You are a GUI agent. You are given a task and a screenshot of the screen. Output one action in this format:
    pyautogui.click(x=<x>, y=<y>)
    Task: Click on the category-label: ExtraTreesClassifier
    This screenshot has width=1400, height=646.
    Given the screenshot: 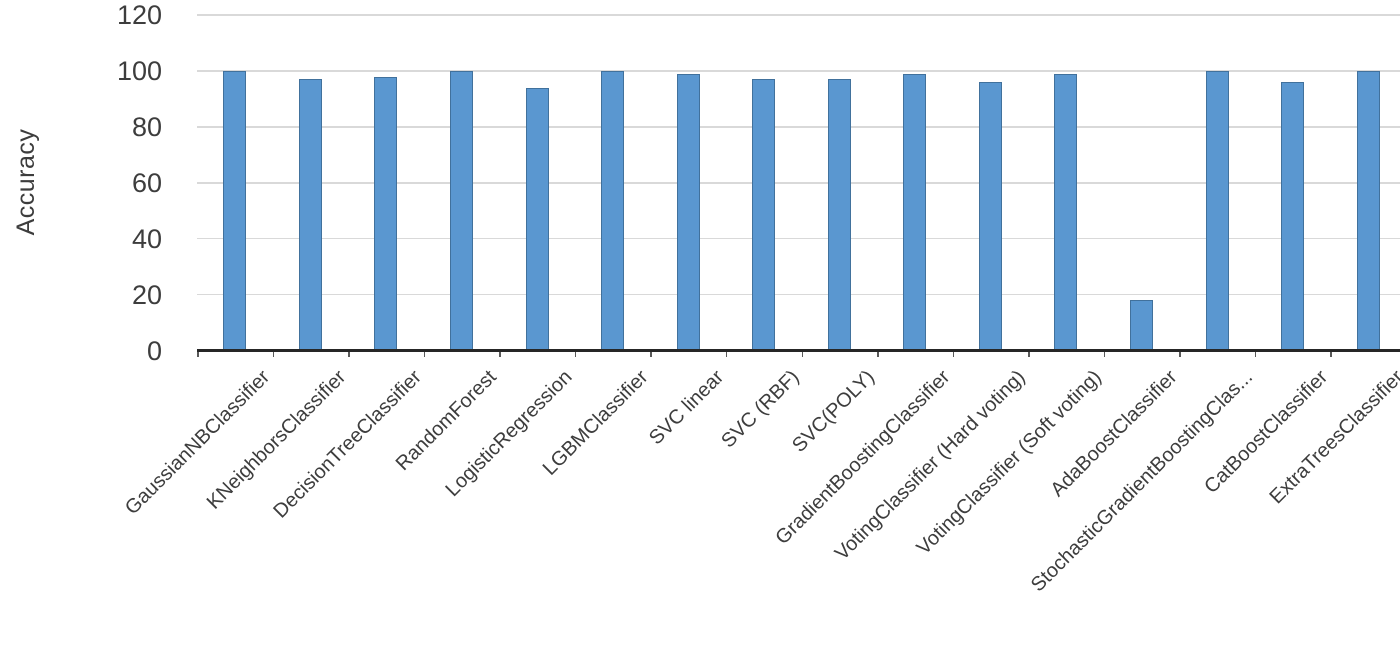 What is the action you would take?
    pyautogui.click(x=1332, y=437)
    